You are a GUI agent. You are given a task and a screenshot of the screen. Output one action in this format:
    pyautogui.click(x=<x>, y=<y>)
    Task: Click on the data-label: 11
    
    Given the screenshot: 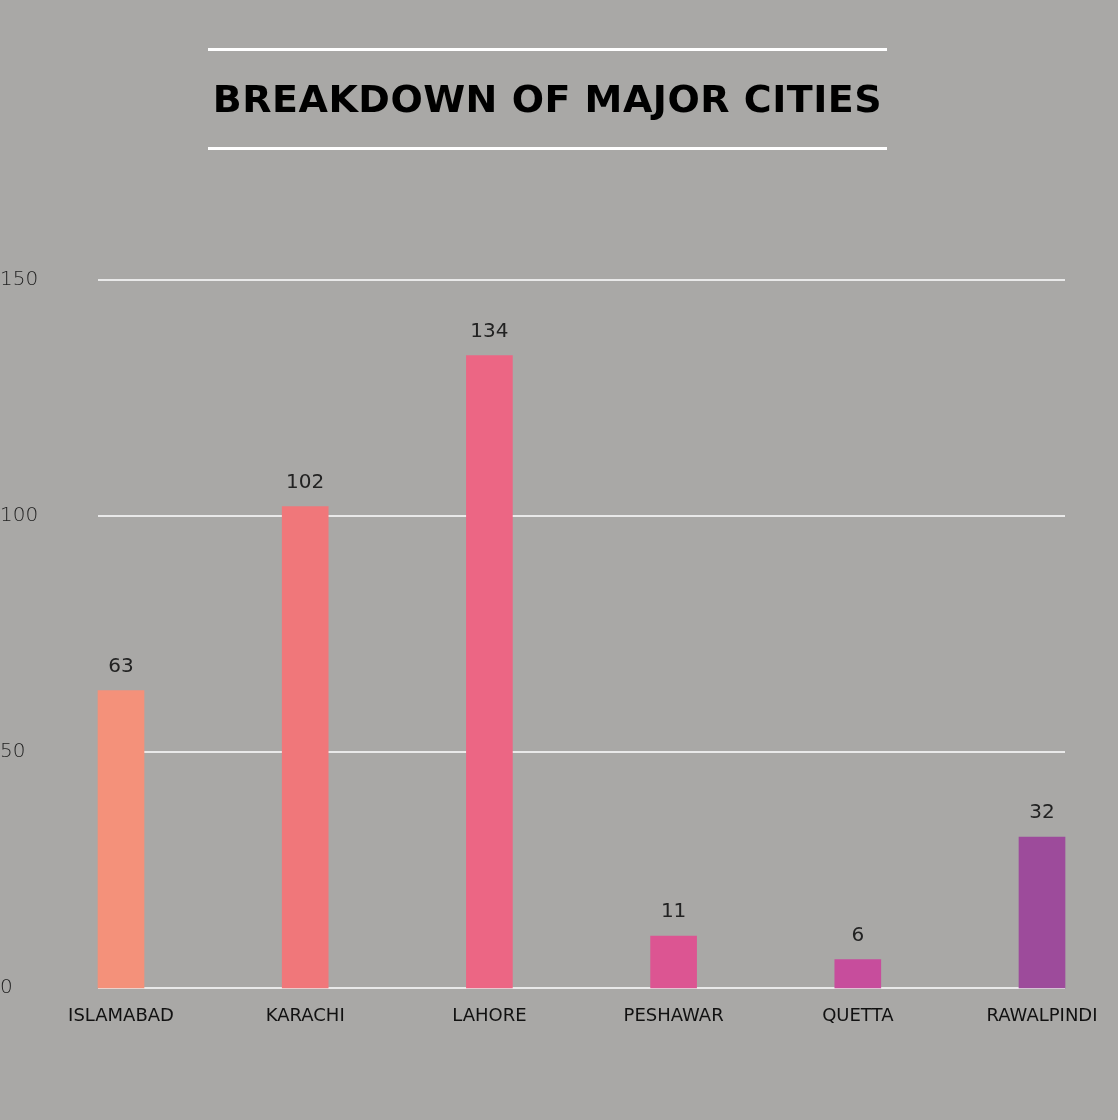 What is the action you would take?
    pyautogui.click(x=673, y=910)
    